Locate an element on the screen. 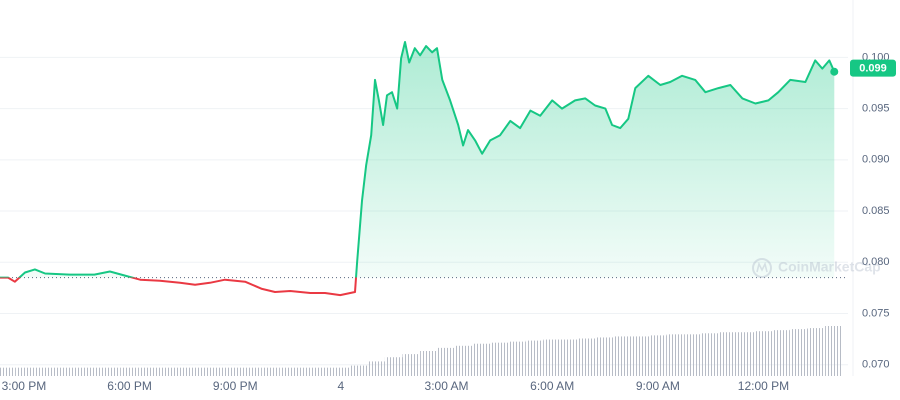 This screenshot has height=400, width=900. x-tick-label: 4 is located at coordinates (341, 386).